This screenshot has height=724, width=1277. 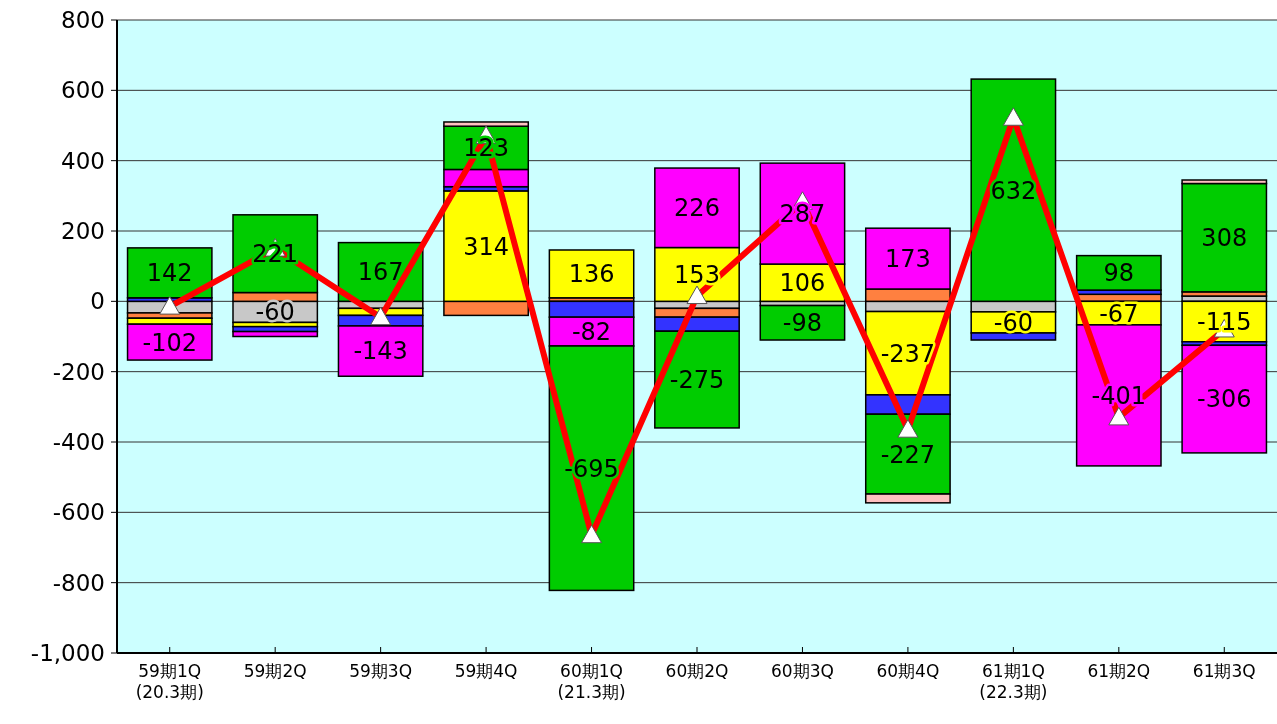 What do you see at coordinates (67, 653) in the screenshot?
I see `y-tick-label: -1,000` at bounding box center [67, 653].